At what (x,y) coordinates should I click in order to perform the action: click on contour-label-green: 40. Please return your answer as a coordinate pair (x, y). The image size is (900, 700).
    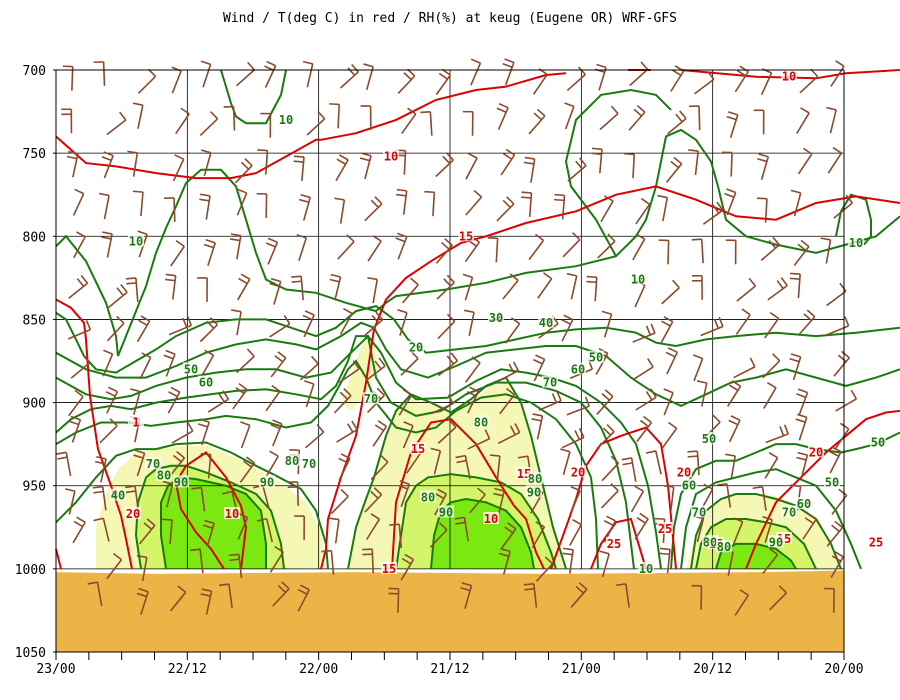
    Looking at the image, I should click on (546, 323).